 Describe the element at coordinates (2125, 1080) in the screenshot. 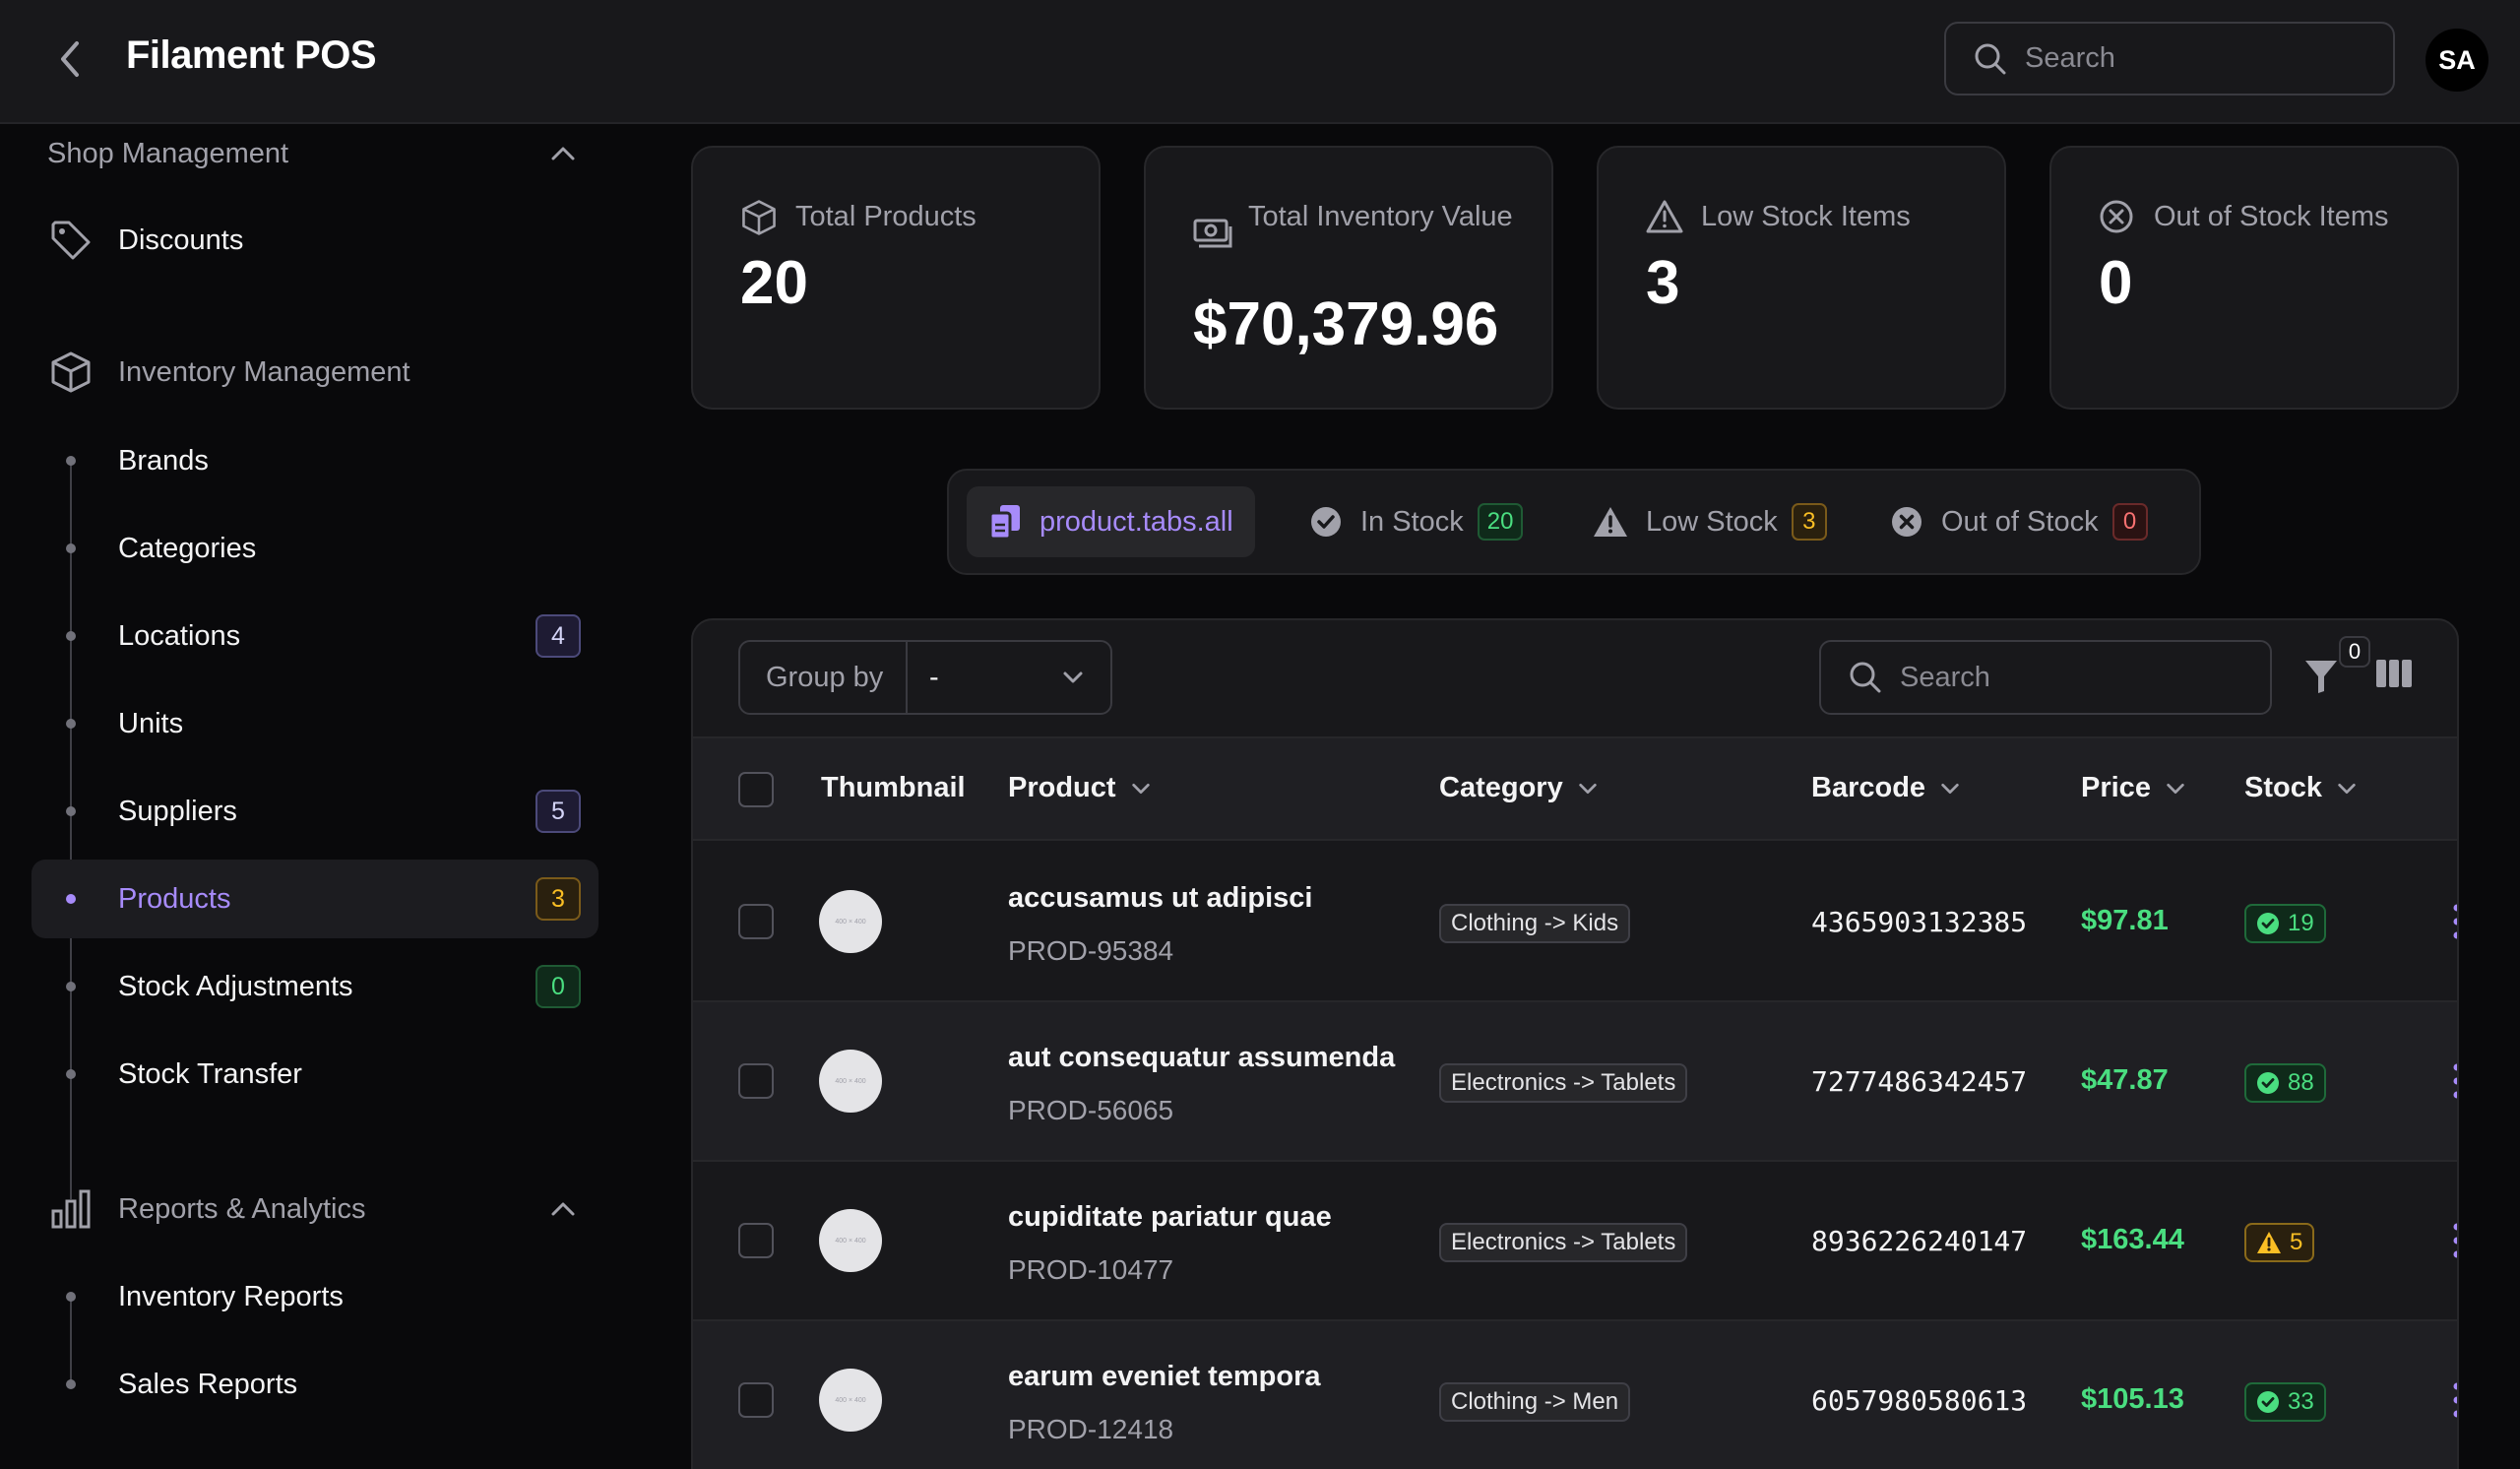

I see `price-value: $47.87` at that location.